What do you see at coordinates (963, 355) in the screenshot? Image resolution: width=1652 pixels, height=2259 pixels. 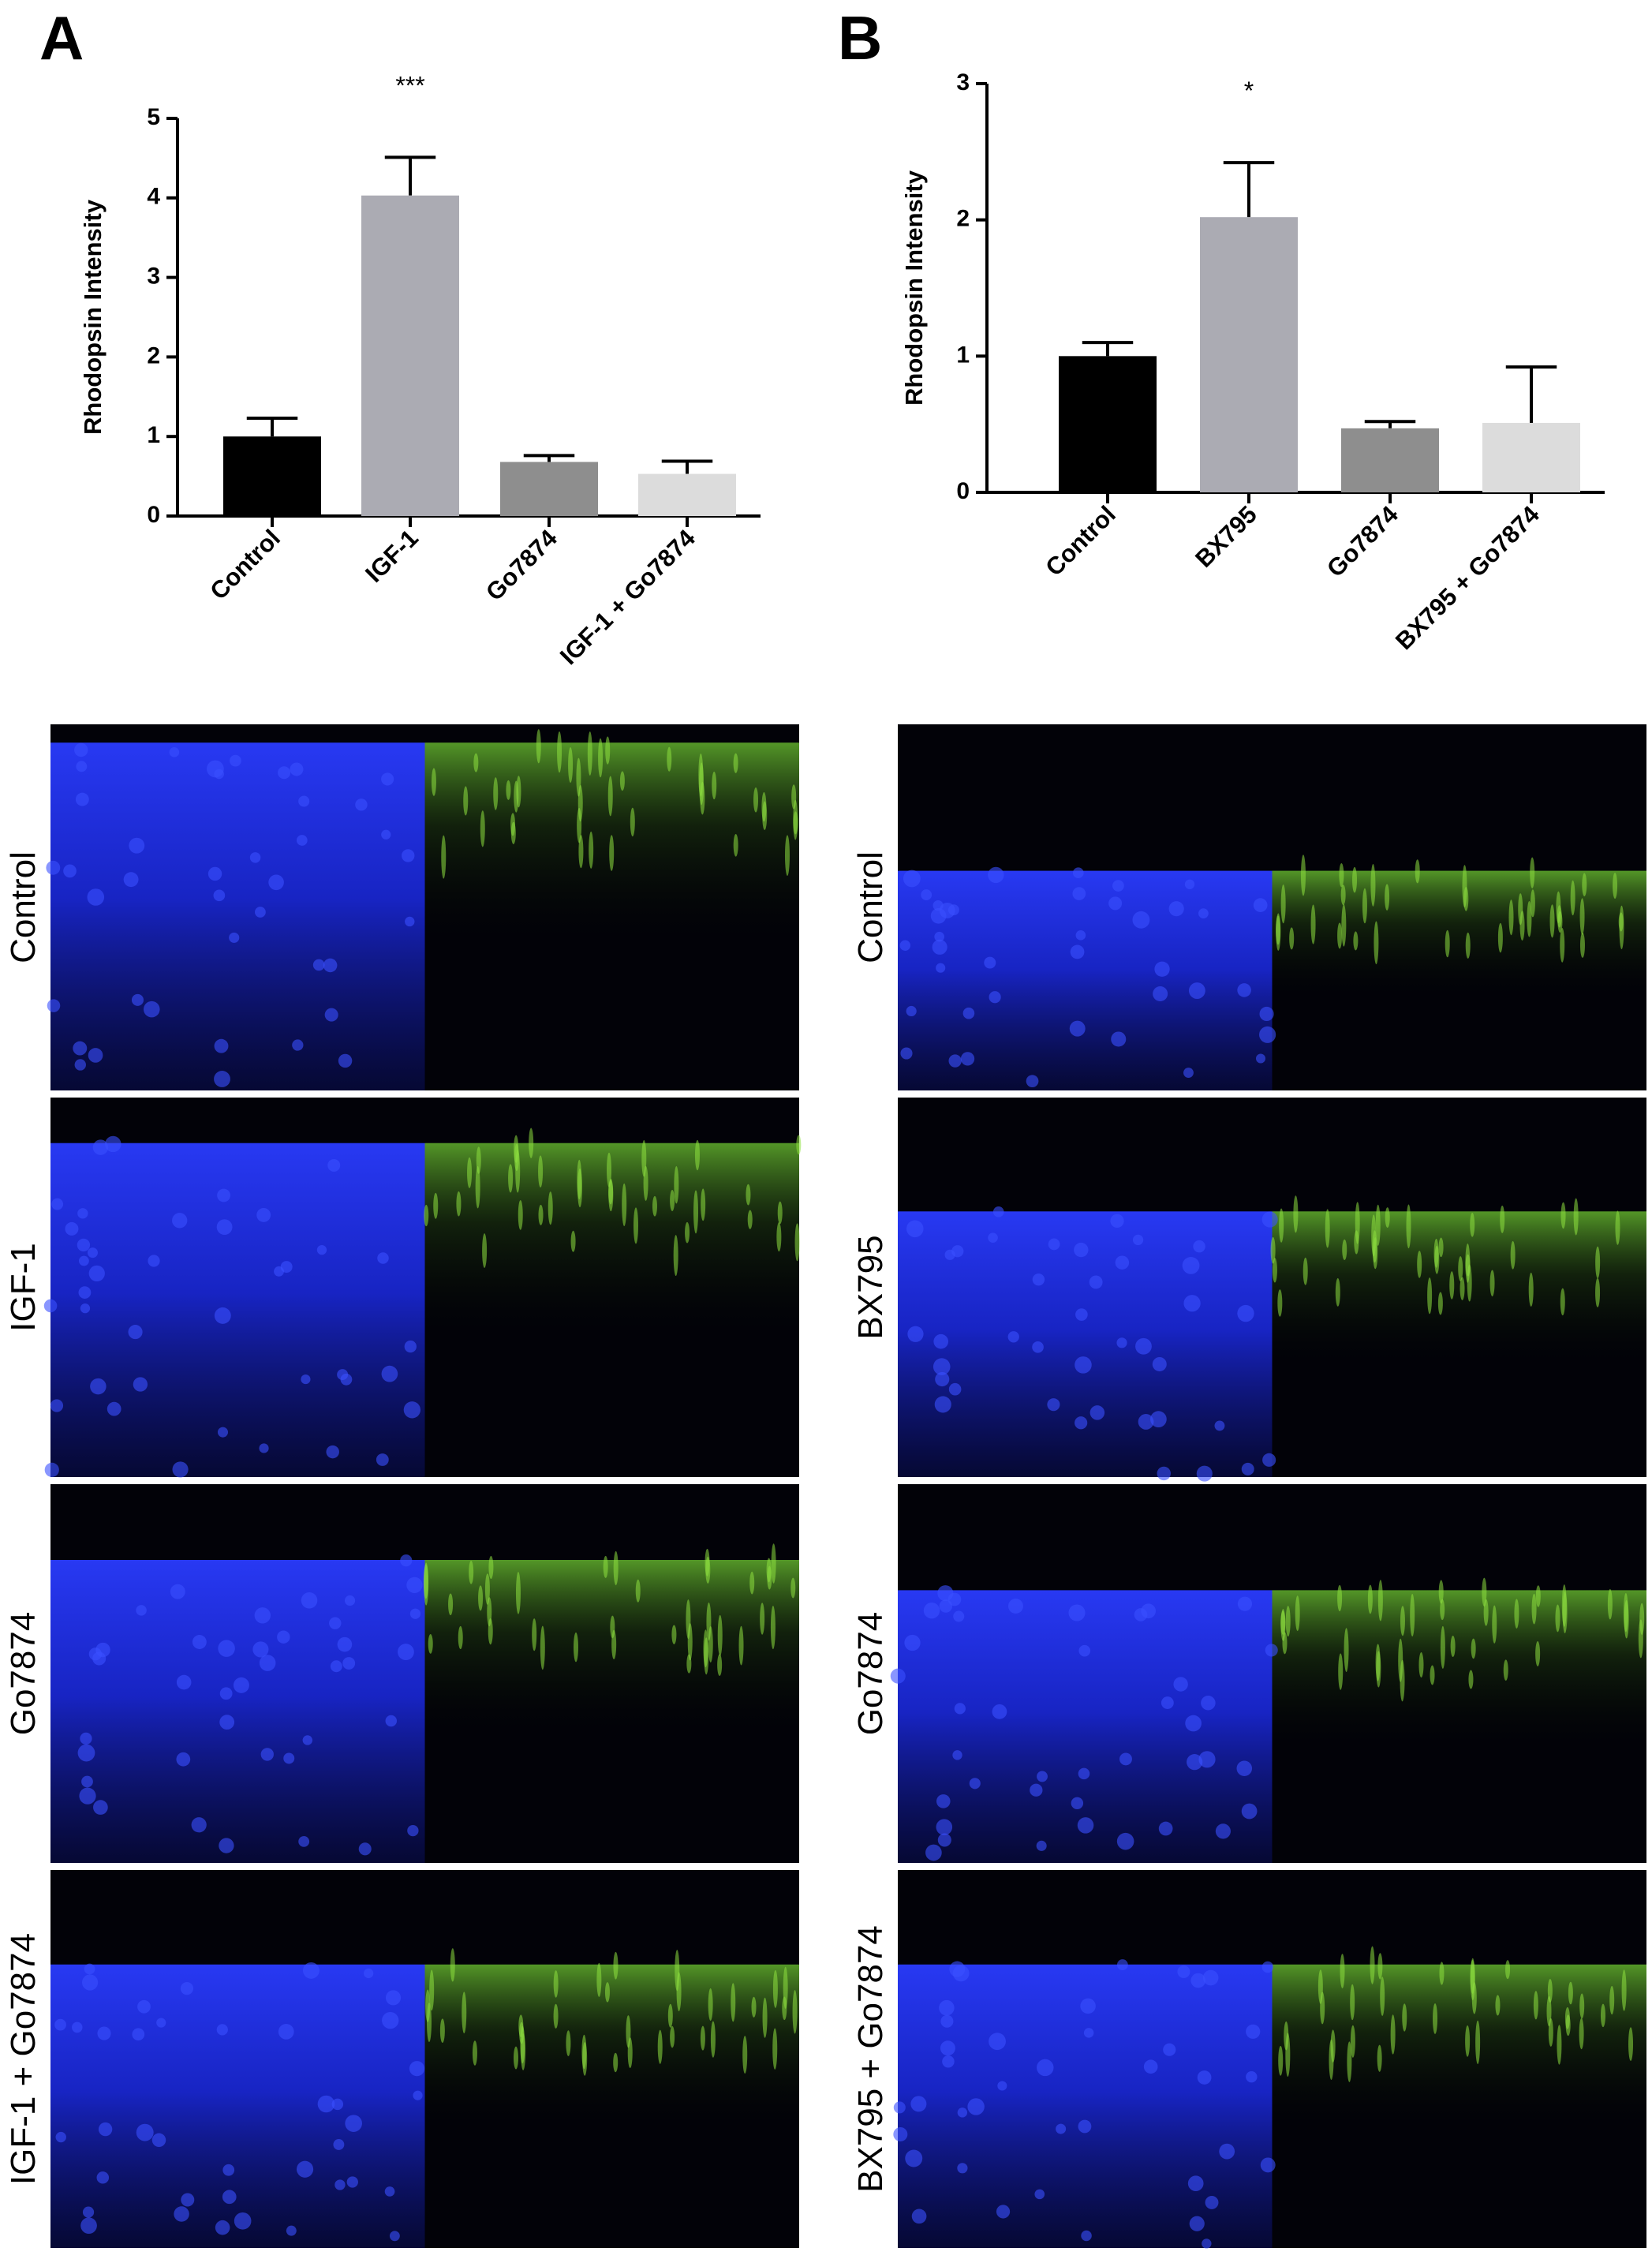 I see `y-tick-label: 1` at bounding box center [963, 355].